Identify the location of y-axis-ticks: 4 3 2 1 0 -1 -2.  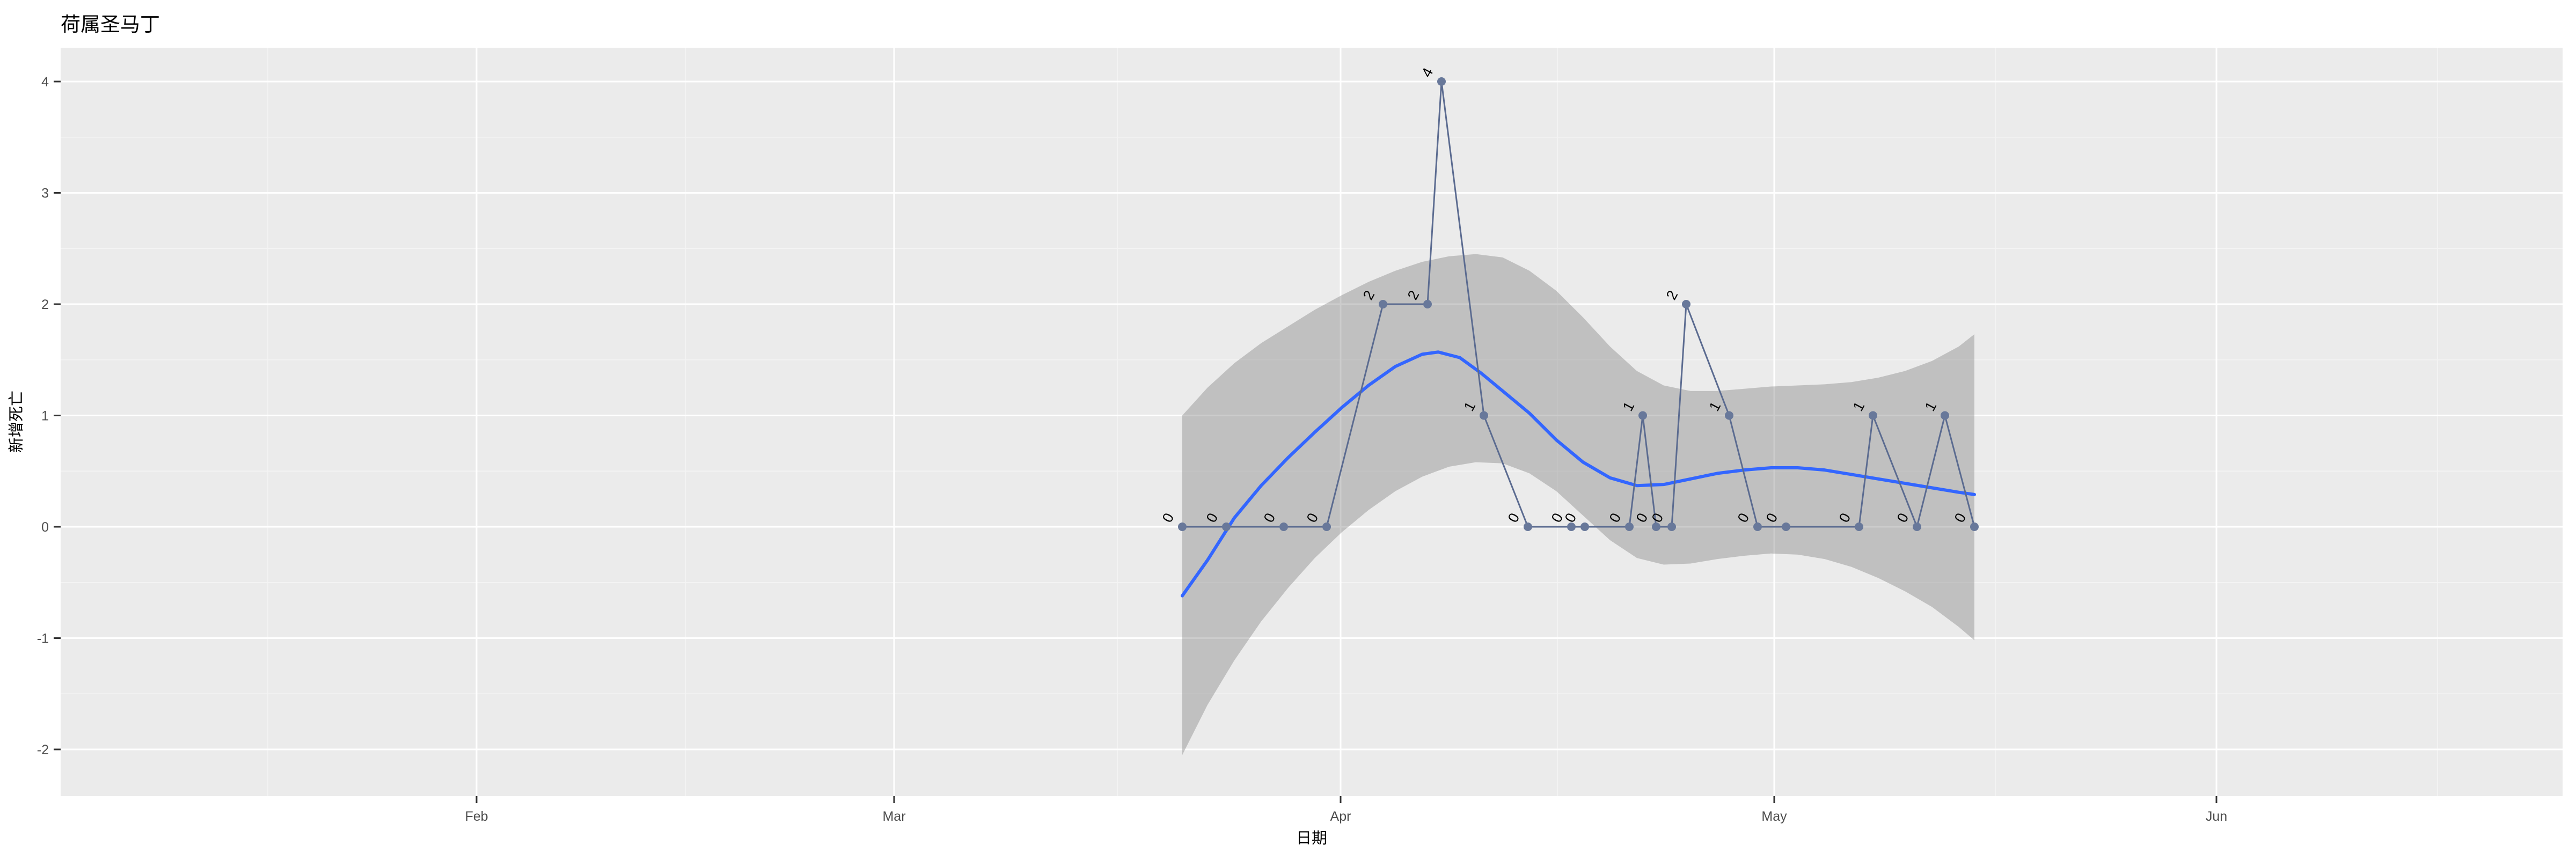
(49, 416).